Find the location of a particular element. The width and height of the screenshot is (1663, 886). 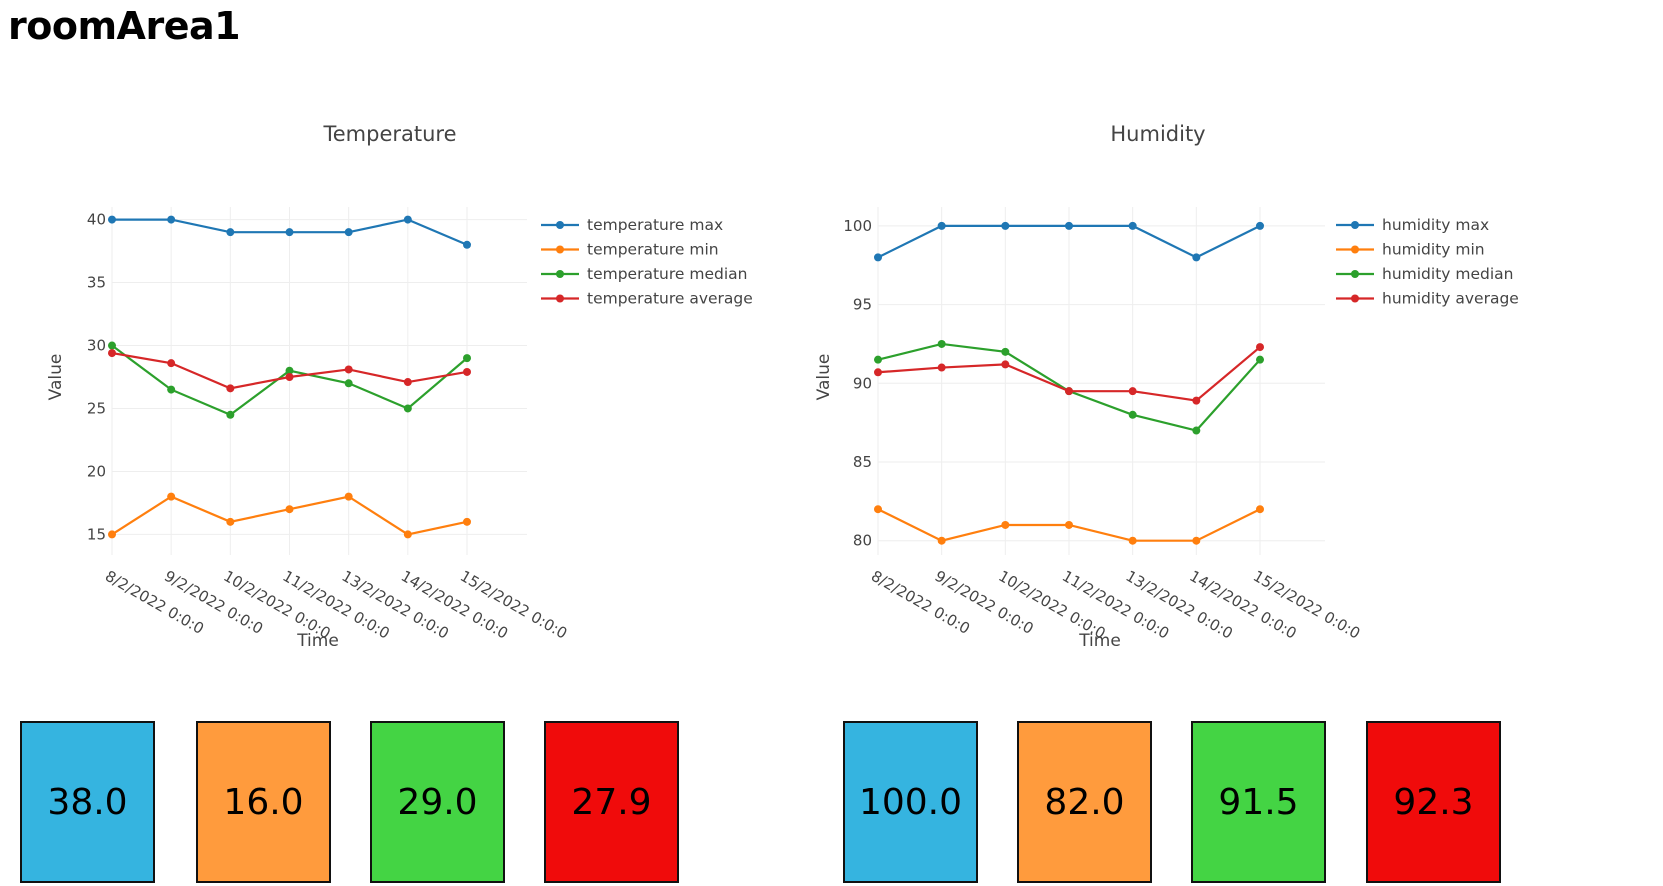

temperature-min-card: 16.0 is located at coordinates (263, 802).